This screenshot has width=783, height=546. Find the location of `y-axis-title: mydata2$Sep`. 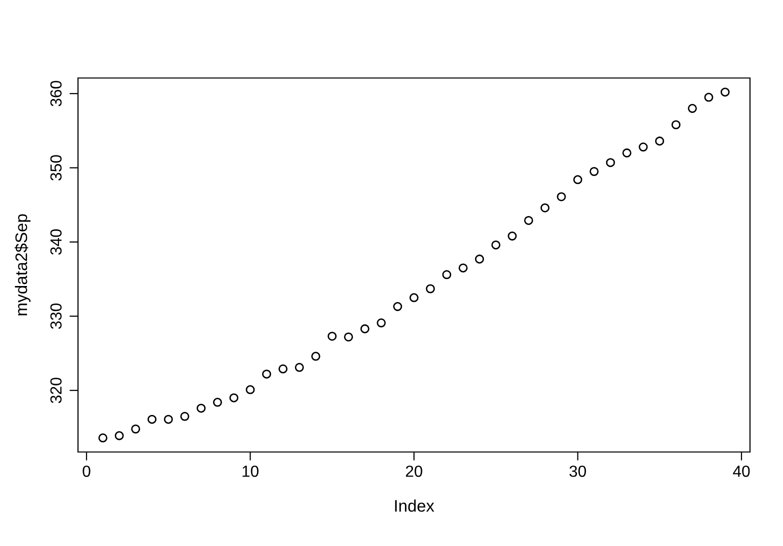

y-axis-title: mydata2$Sep is located at coordinates (22, 265).